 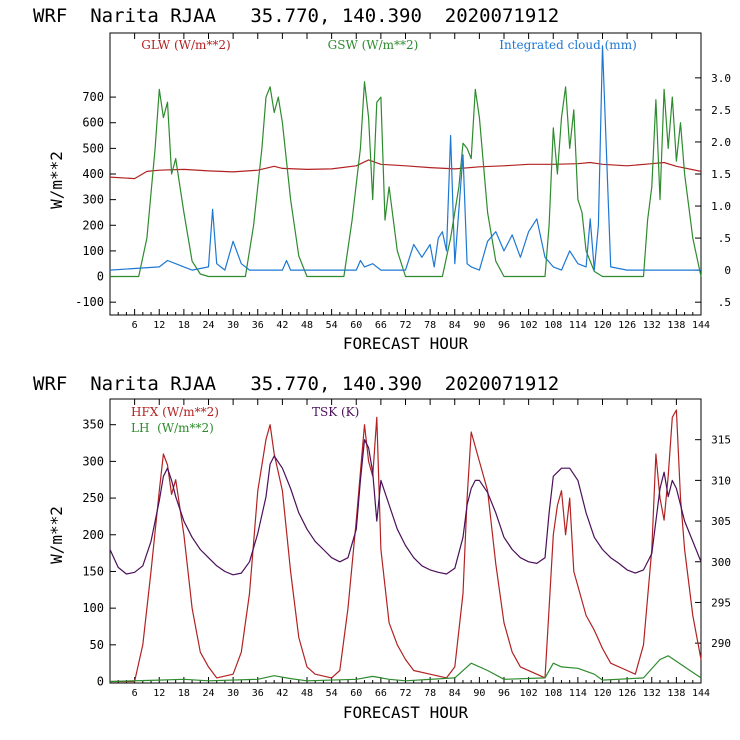 What do you see at coordinates (93, 174) in the screenshot?
I see `y-tick-label: 400` at bounding box center [93, 174].